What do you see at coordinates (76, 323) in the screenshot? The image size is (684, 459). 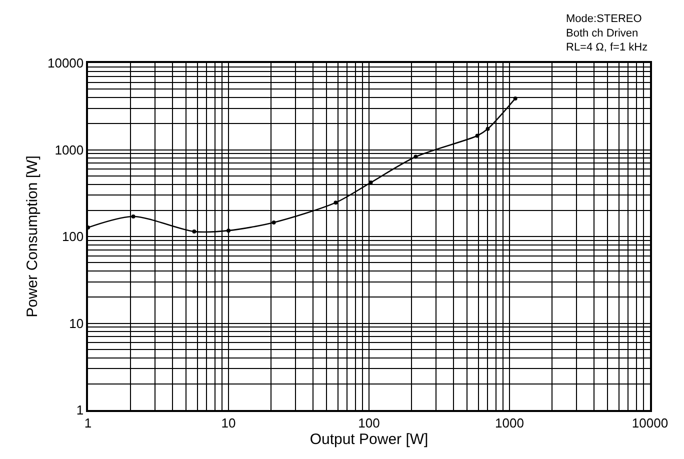 I see `y-tick-label: 10` at bounding box center [76, 323].